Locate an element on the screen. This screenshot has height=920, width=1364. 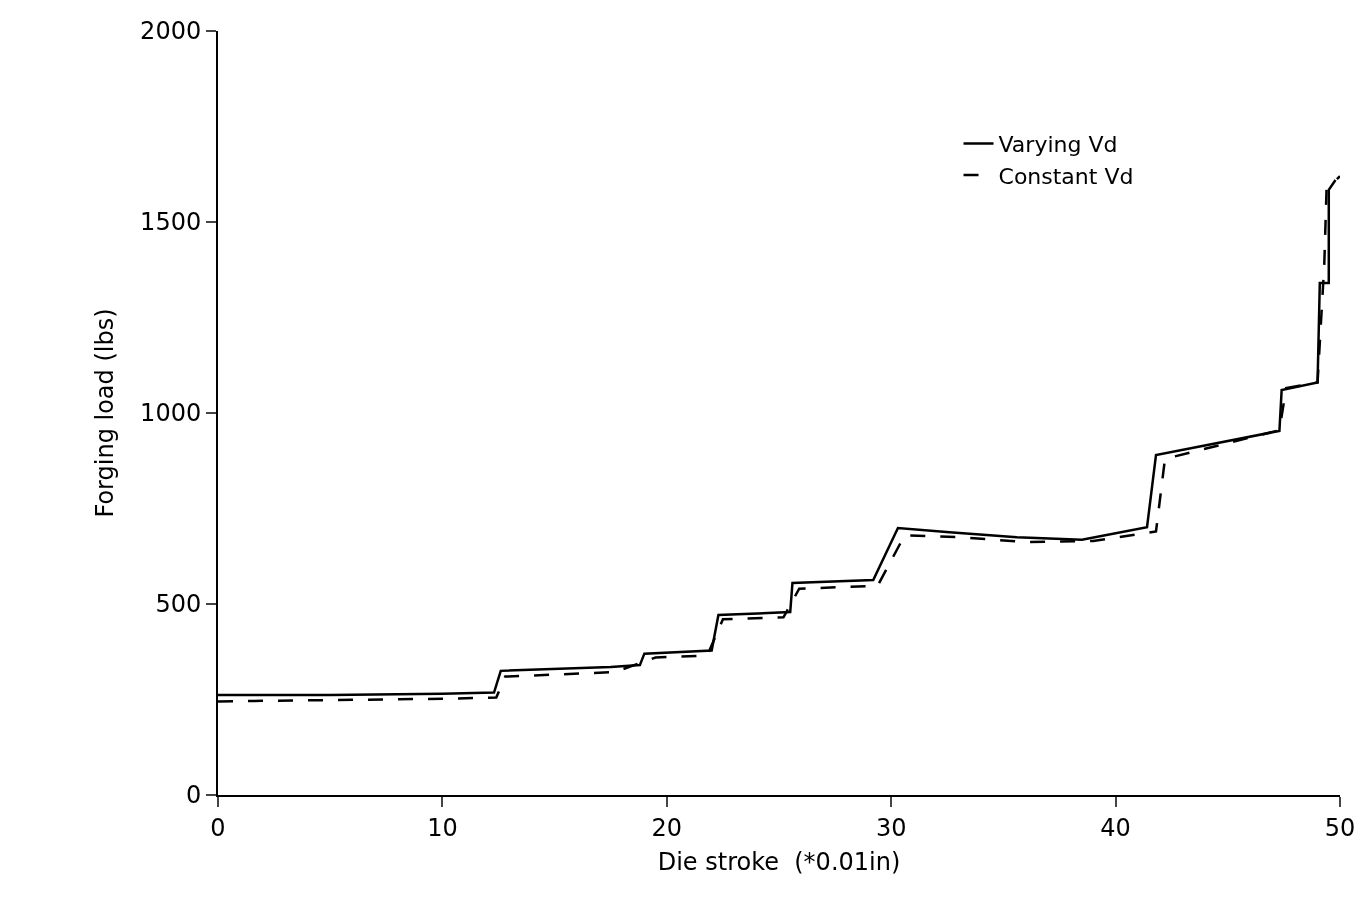
y-tick-label: 1000 is located at coordinates (171, 413).